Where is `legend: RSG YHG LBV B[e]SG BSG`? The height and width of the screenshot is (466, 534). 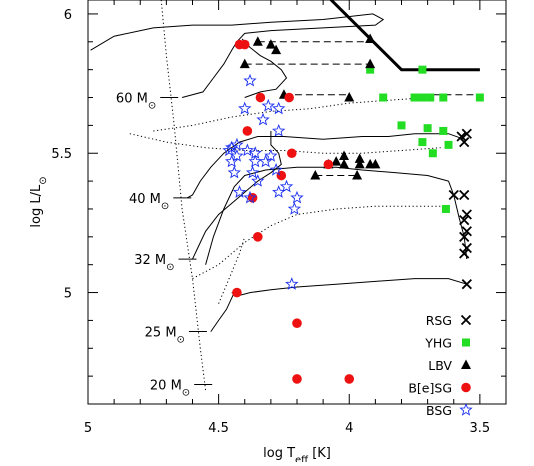 legend: RSG YHG LBV B[e]SG BSG is located at coordinates (440, 365).